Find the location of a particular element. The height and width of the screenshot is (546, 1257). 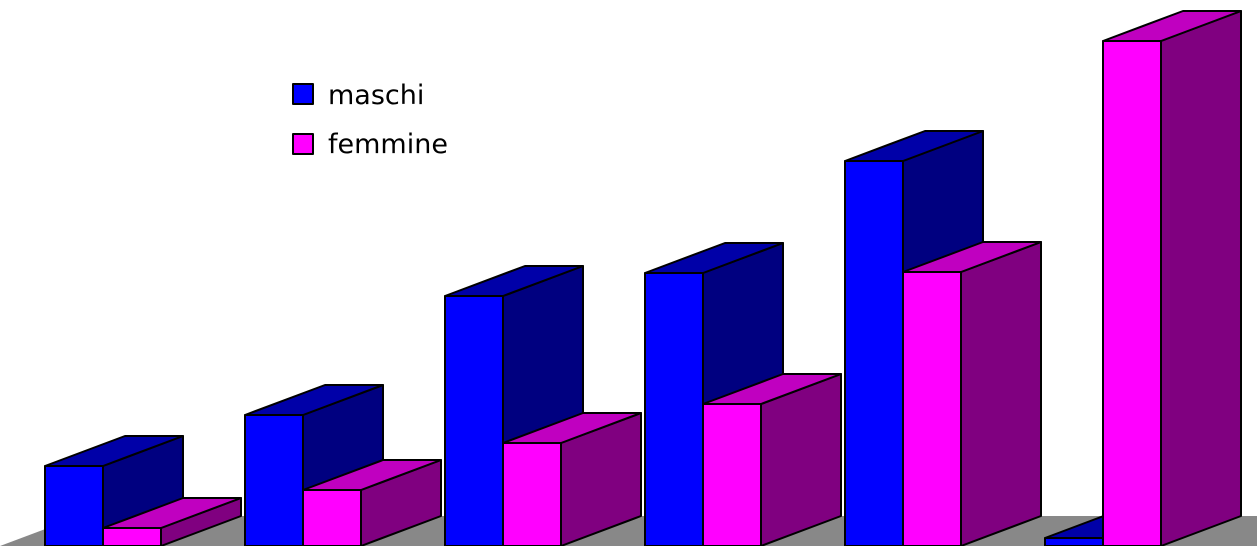

legend-label-maschi: maschi is located at coordinates (376, 95).